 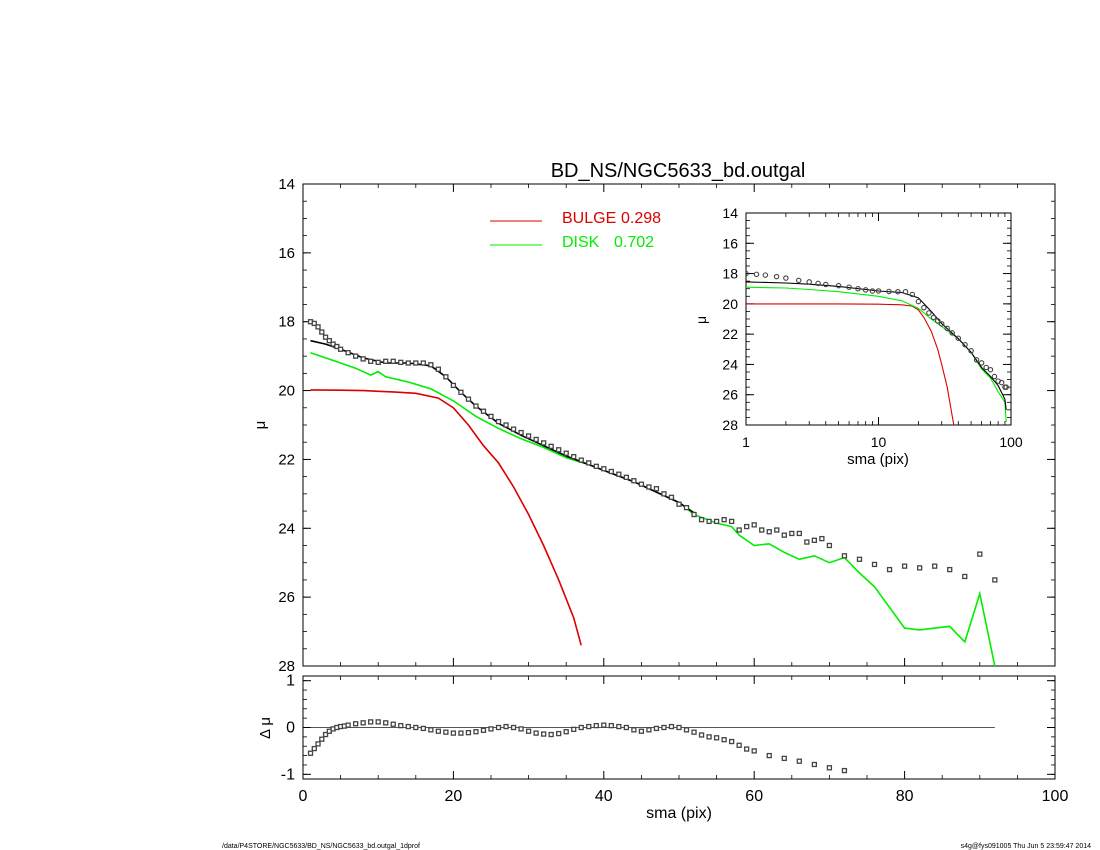 What do you see at coordinates (286, 322) in the screenshot?
I see `main-ytick-label: 18` at bounding box center [286, 322].